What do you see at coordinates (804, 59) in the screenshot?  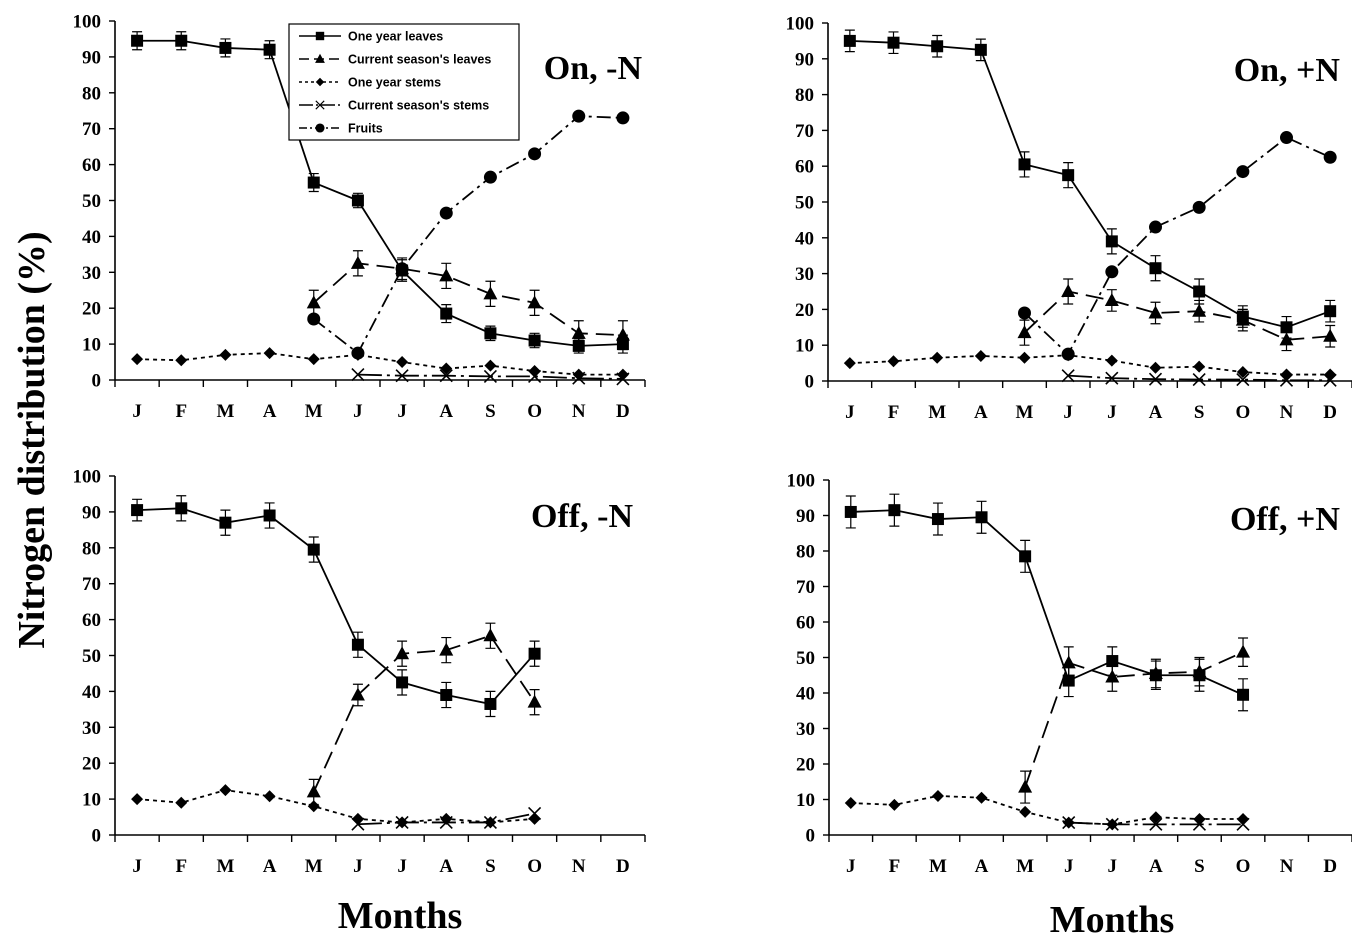 I see `y-tick-label: 90` at bounding box center [804, 59].